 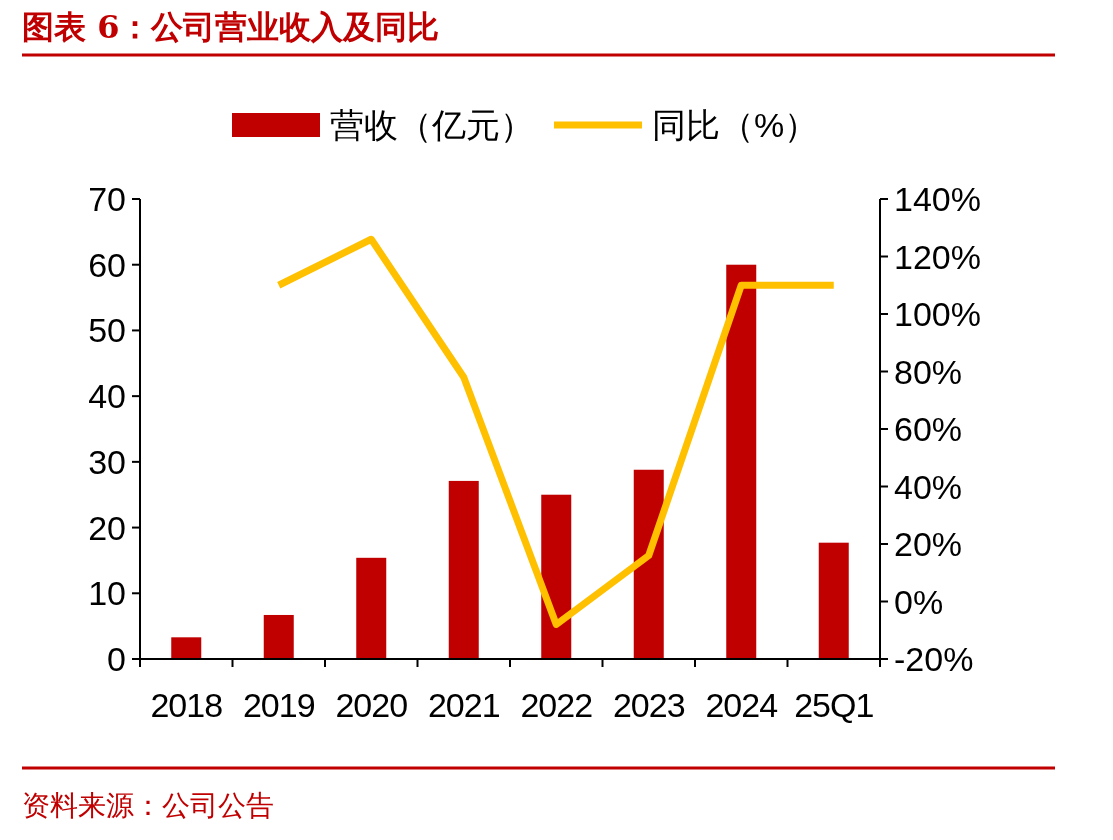 I want to click on y2-tick-label: 40%, so click(x=928, y=486).